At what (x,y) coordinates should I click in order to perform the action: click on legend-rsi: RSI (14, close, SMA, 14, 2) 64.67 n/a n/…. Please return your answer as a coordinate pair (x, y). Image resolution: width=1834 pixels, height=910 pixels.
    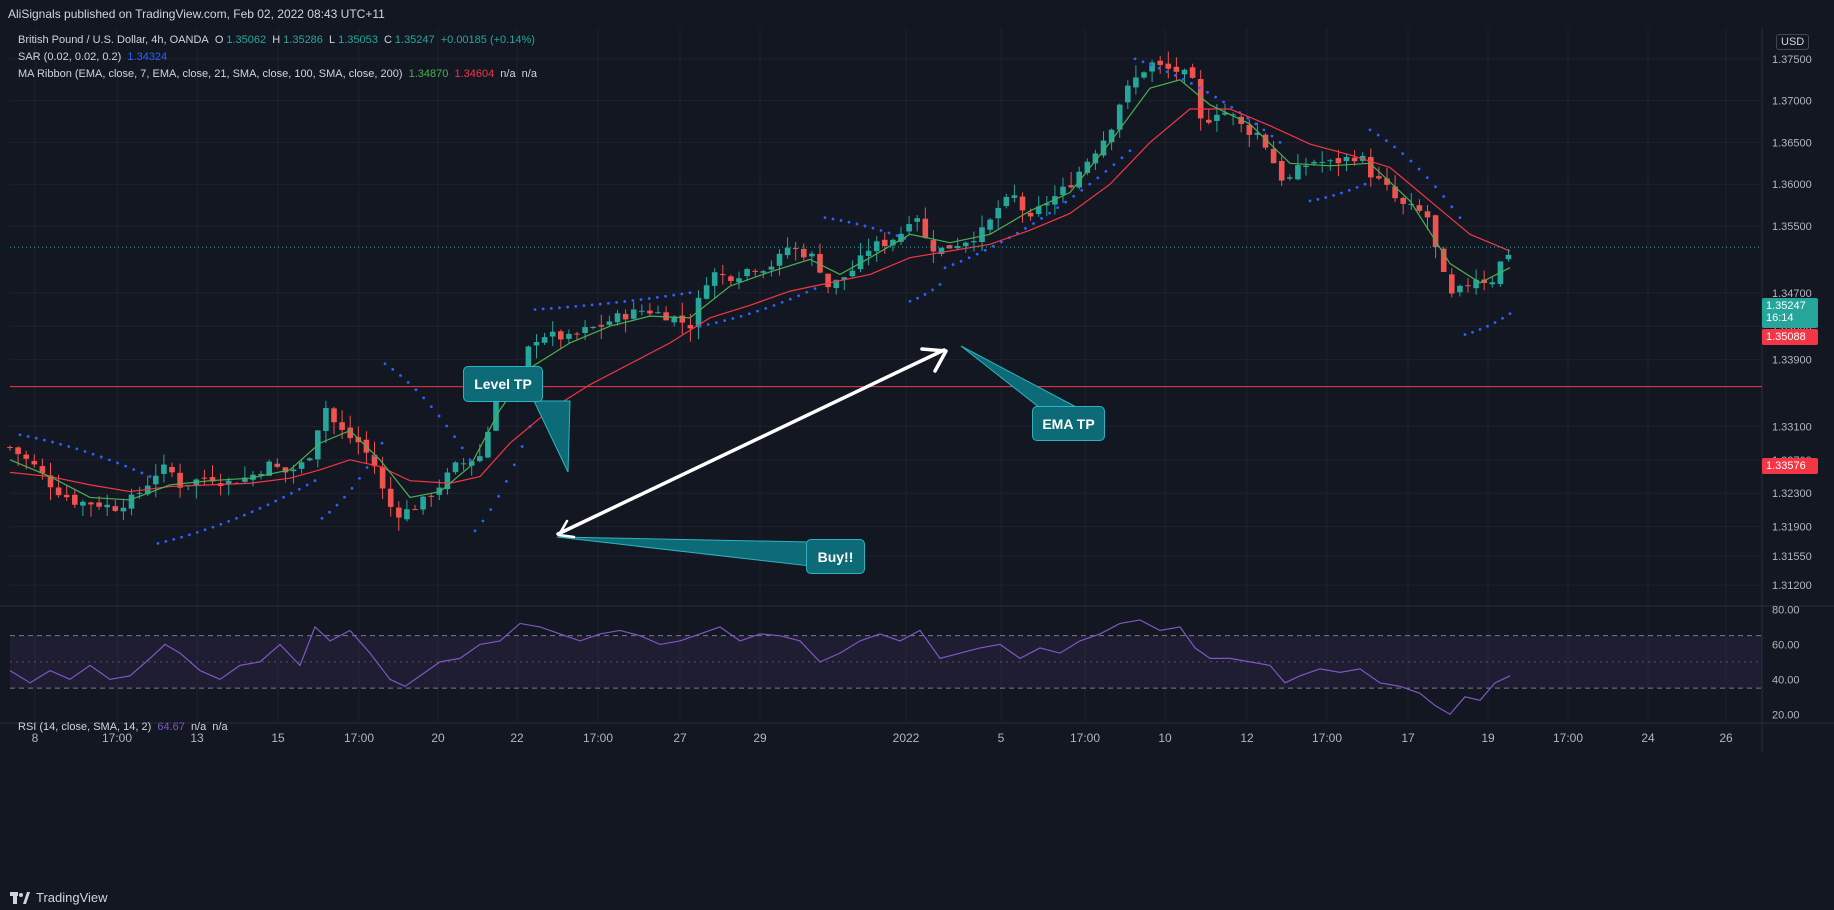
    Looking at the image, I should click on (124, 727).